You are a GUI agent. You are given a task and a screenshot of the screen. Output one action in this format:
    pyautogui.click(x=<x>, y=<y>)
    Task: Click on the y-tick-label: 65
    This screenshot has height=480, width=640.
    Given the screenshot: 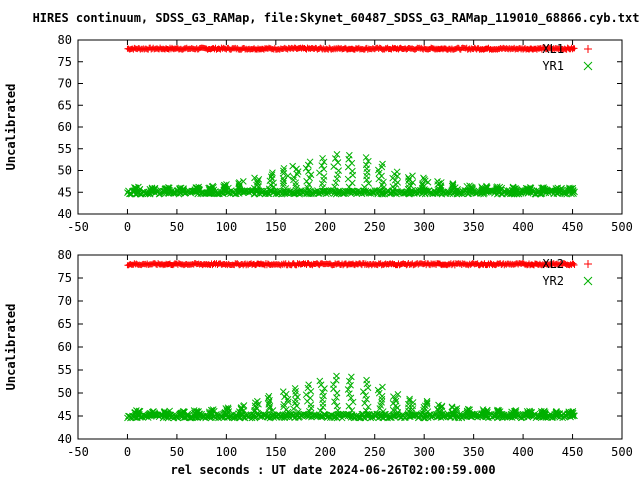 What is the action you would take?
    pyautogui.click(x=65, y=105)
    